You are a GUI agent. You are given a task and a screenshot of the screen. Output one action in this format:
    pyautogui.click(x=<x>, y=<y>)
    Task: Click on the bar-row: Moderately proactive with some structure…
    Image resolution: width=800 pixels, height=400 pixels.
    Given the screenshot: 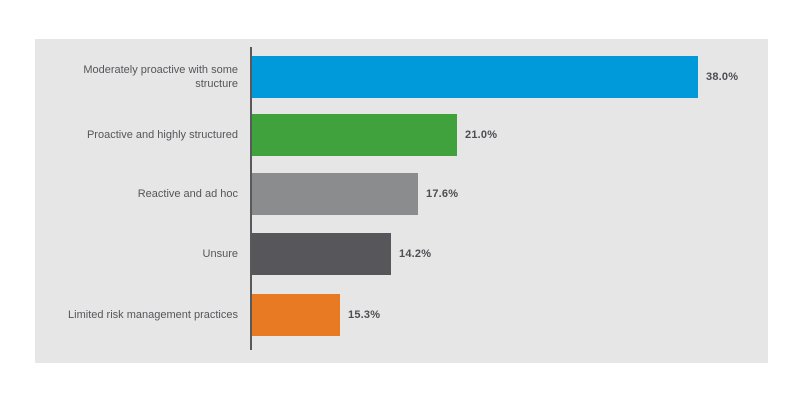 What is the action you would take?
    pyautogui.click(x=401, y=77)
    